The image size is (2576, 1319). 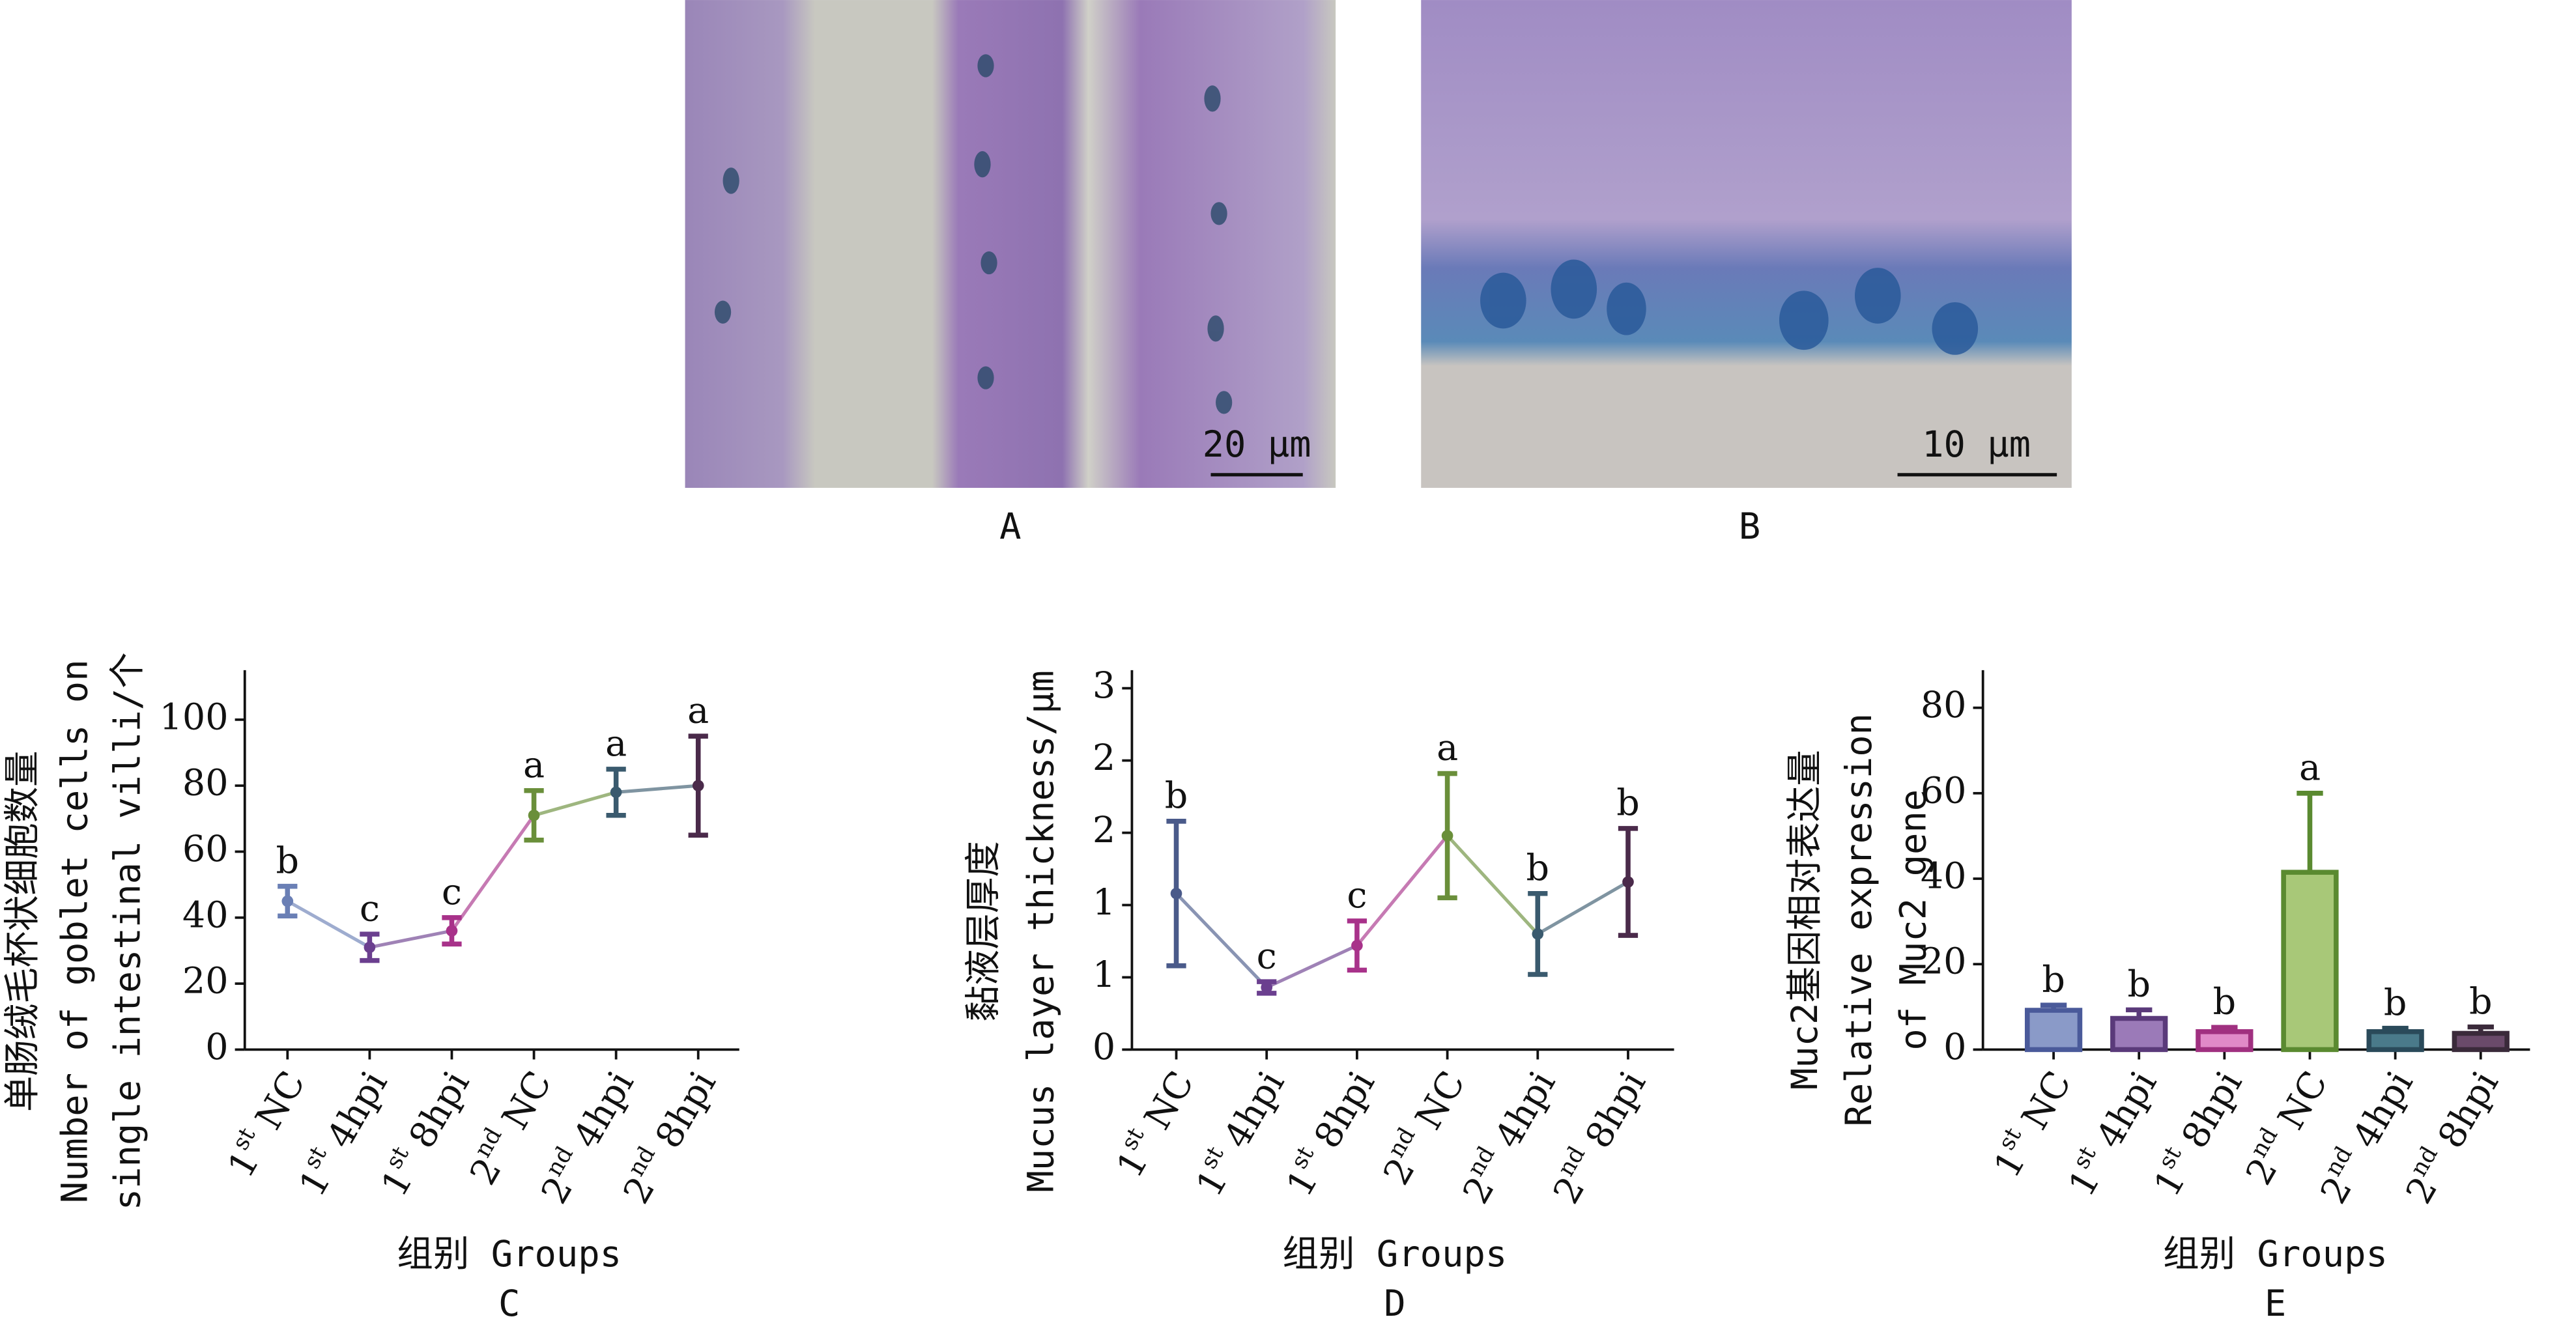 What do you see at coordinates (1328, 1133) in the screenshot?
I see `x-tick-label: 1st 8hpi` at bounding box center [1328, 1133].